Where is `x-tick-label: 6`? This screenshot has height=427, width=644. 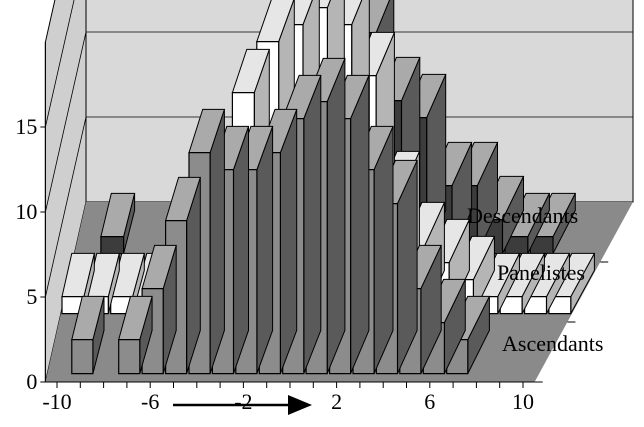 x-tick-label: 6 is located at coordinates (429, 401).